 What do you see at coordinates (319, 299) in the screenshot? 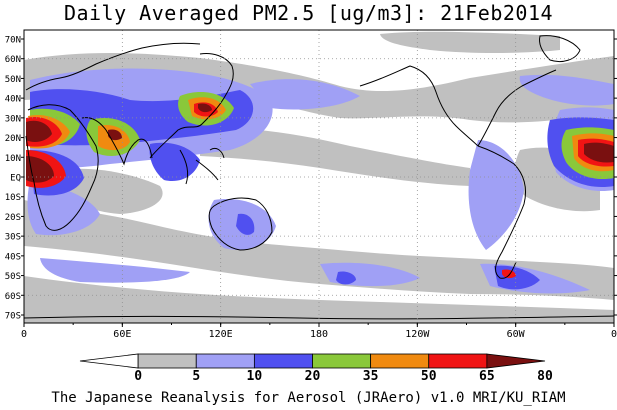
I see `gray-band-southern-ocean` at bounding box center [319, 299].